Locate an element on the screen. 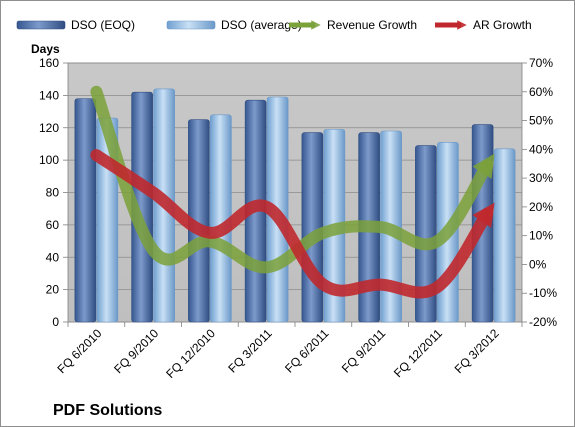 Image resolution: width=575 pixels, height=427 pixels. y-tick-label: 40 is located at coordinates (53, 257).